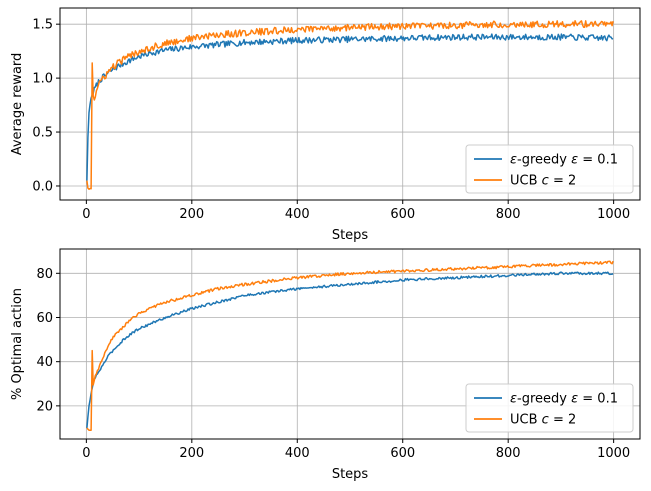 Image resolution: width=651 pixels, height=491 pixels. I want to click on y-axis-label: Average reward, so click(17, 104).